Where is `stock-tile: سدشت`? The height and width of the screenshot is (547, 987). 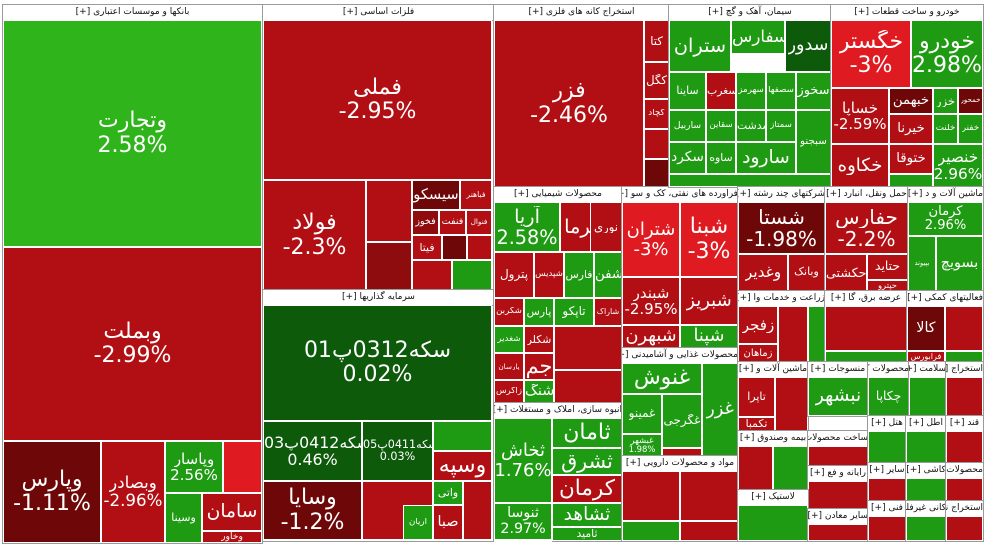 stock-tile: سدشت is located at coordinates (751, 126).